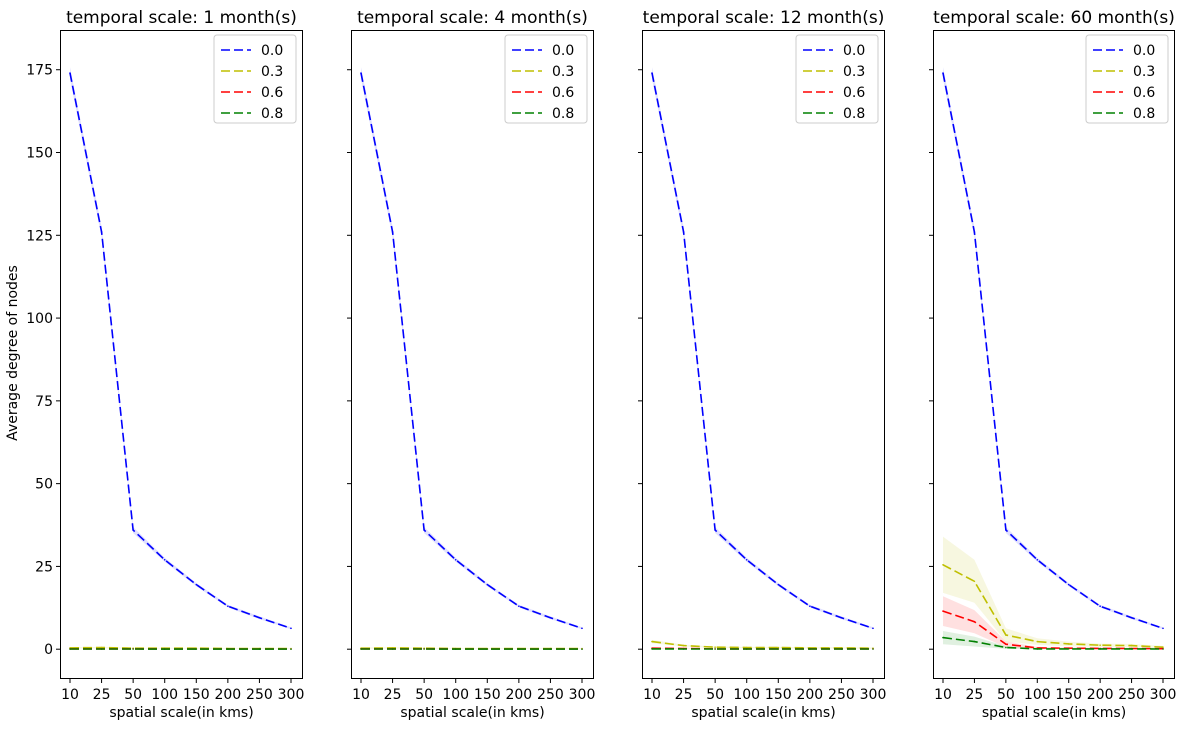 The width and height of the screenshot is (1184, 729). What do you see at coordinates (1127, 79) in the screenshot?
I see `legend-box` at bounding box center [1127, 79].